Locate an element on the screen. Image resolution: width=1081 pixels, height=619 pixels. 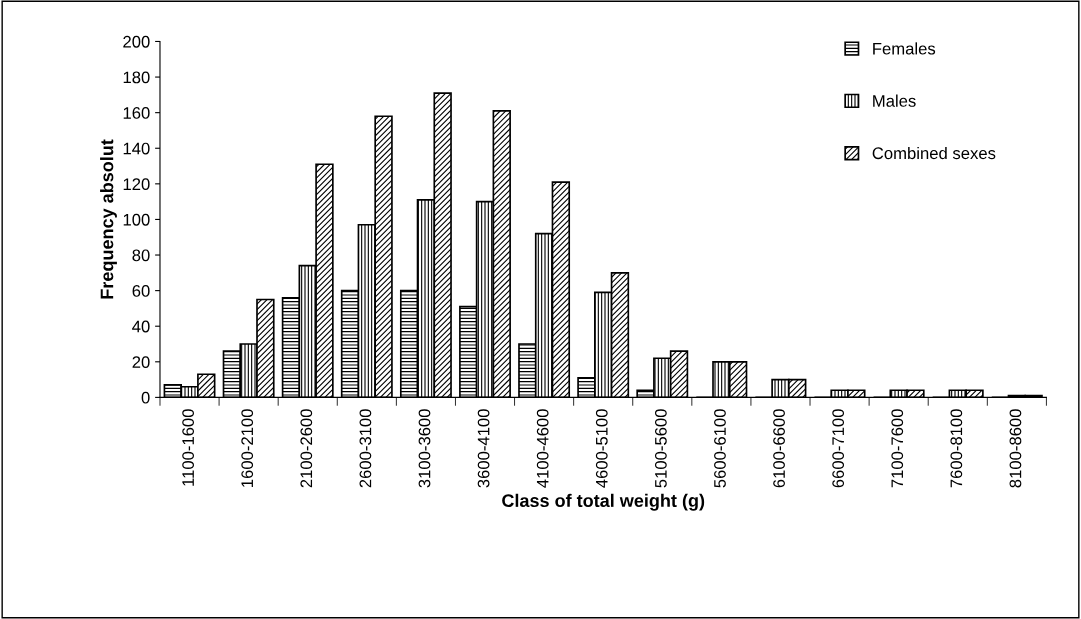
y-tick-label: 40 is located at coordinates (141, 326).